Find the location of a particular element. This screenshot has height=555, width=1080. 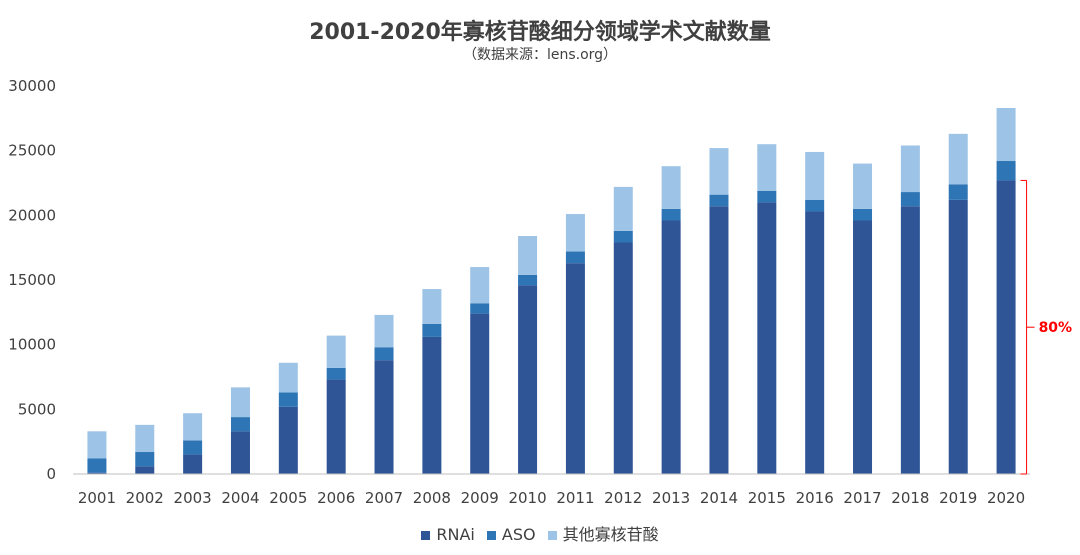

chart-title: 2001-2020年寡核苷酸细分领域学术文献数量 is located at coordinates (540, 32).